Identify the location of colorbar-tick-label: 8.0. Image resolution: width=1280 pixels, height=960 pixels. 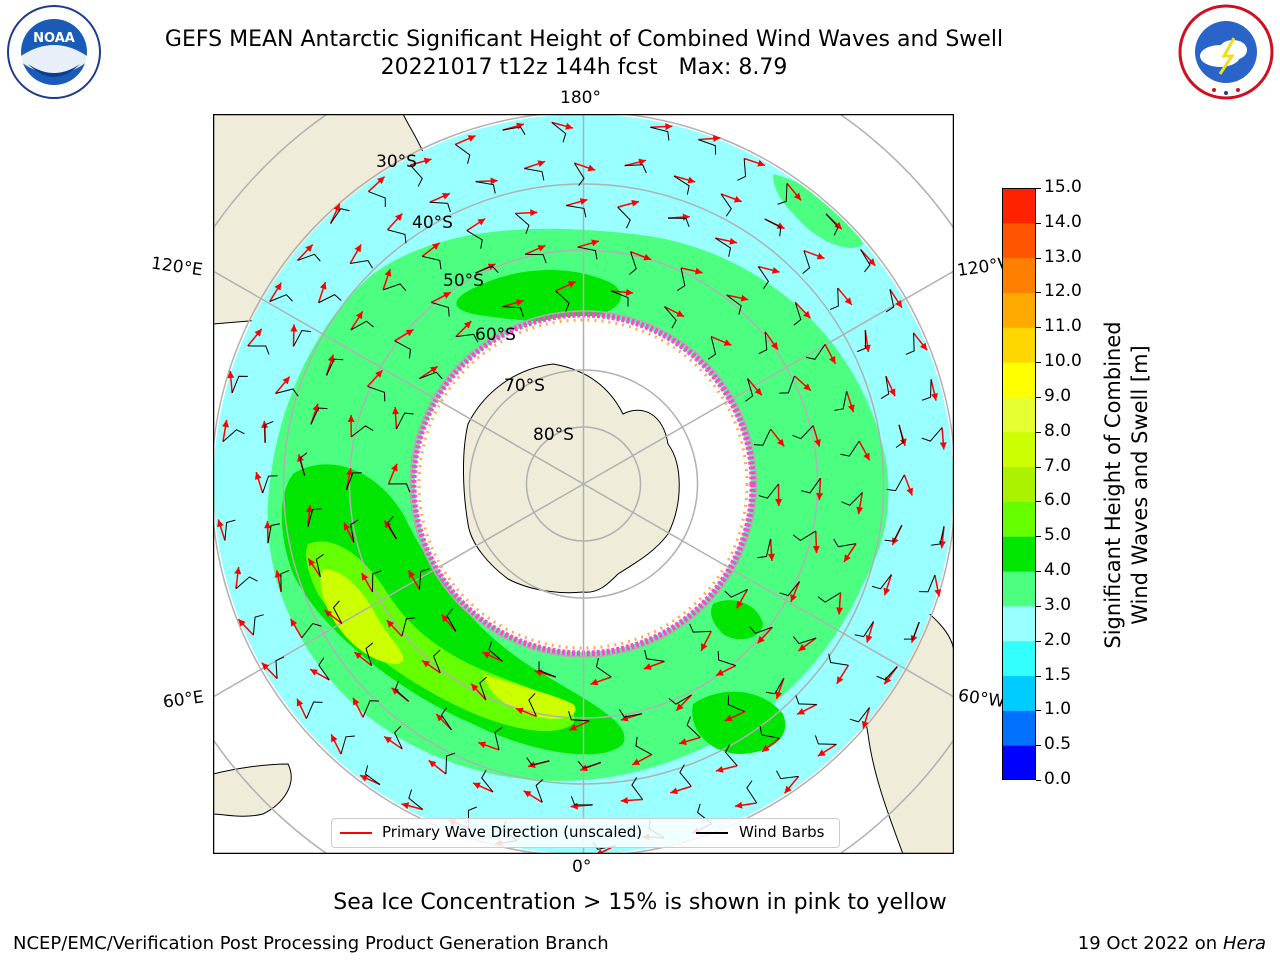
(1058, 430).